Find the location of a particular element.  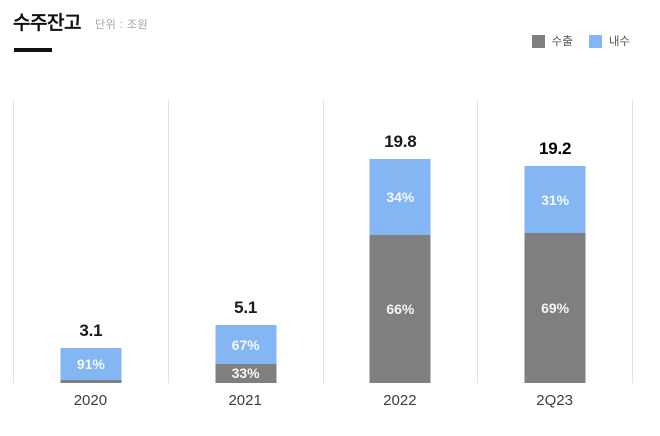

x-axis: 2020 2021 2022 2Q23 is located at coordinates (322, 400).